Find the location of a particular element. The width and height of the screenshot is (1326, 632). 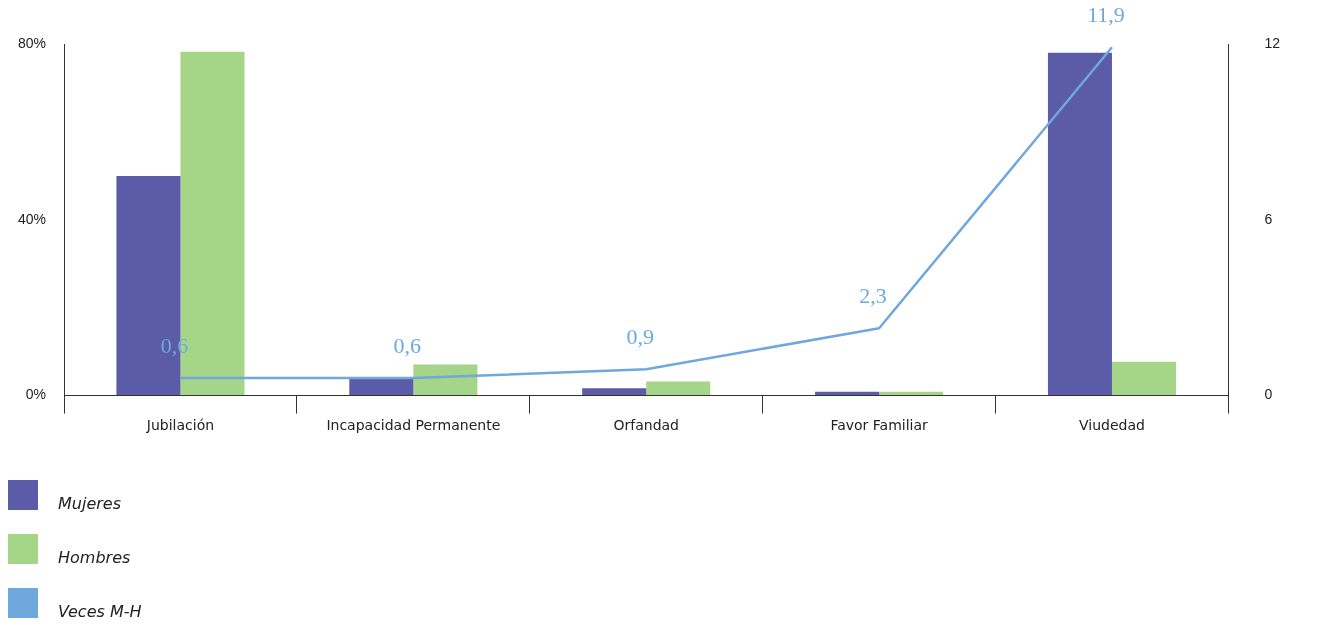

data-label: 2,3 is located at coordinates (873, 296).